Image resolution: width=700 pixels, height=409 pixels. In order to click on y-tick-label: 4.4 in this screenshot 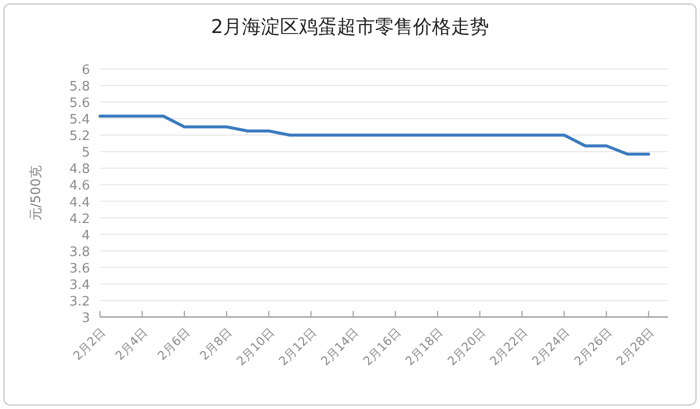, I will do `click(79, 202)`.